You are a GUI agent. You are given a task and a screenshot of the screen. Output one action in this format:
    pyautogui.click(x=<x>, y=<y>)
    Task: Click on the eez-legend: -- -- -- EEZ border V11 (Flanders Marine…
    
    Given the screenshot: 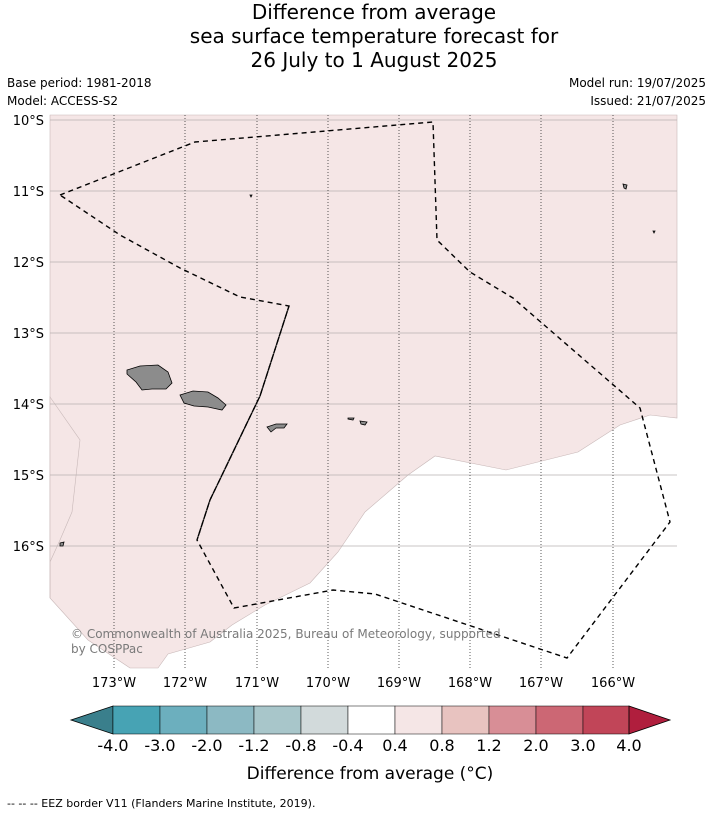 What is the action you would take?
    pyautogui.click(x=161, y=803)
    